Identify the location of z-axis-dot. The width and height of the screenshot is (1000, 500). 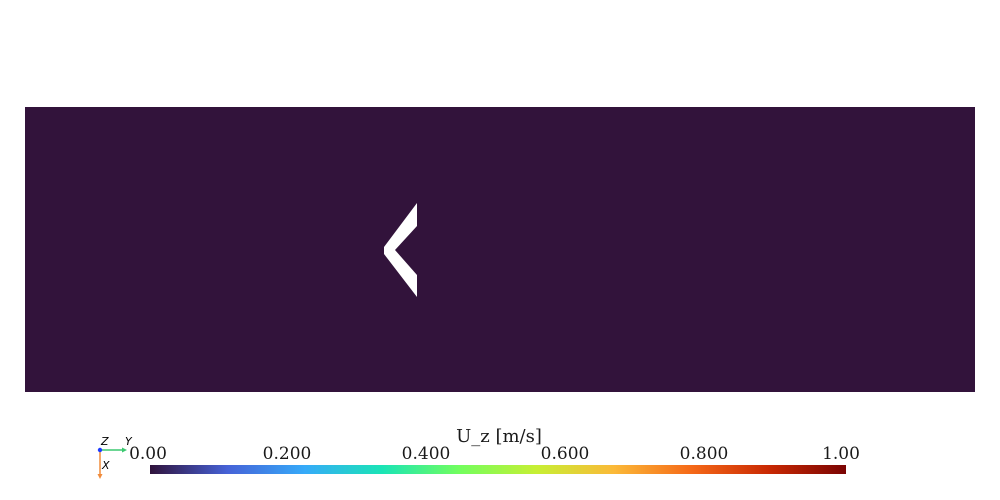
(100, 450).